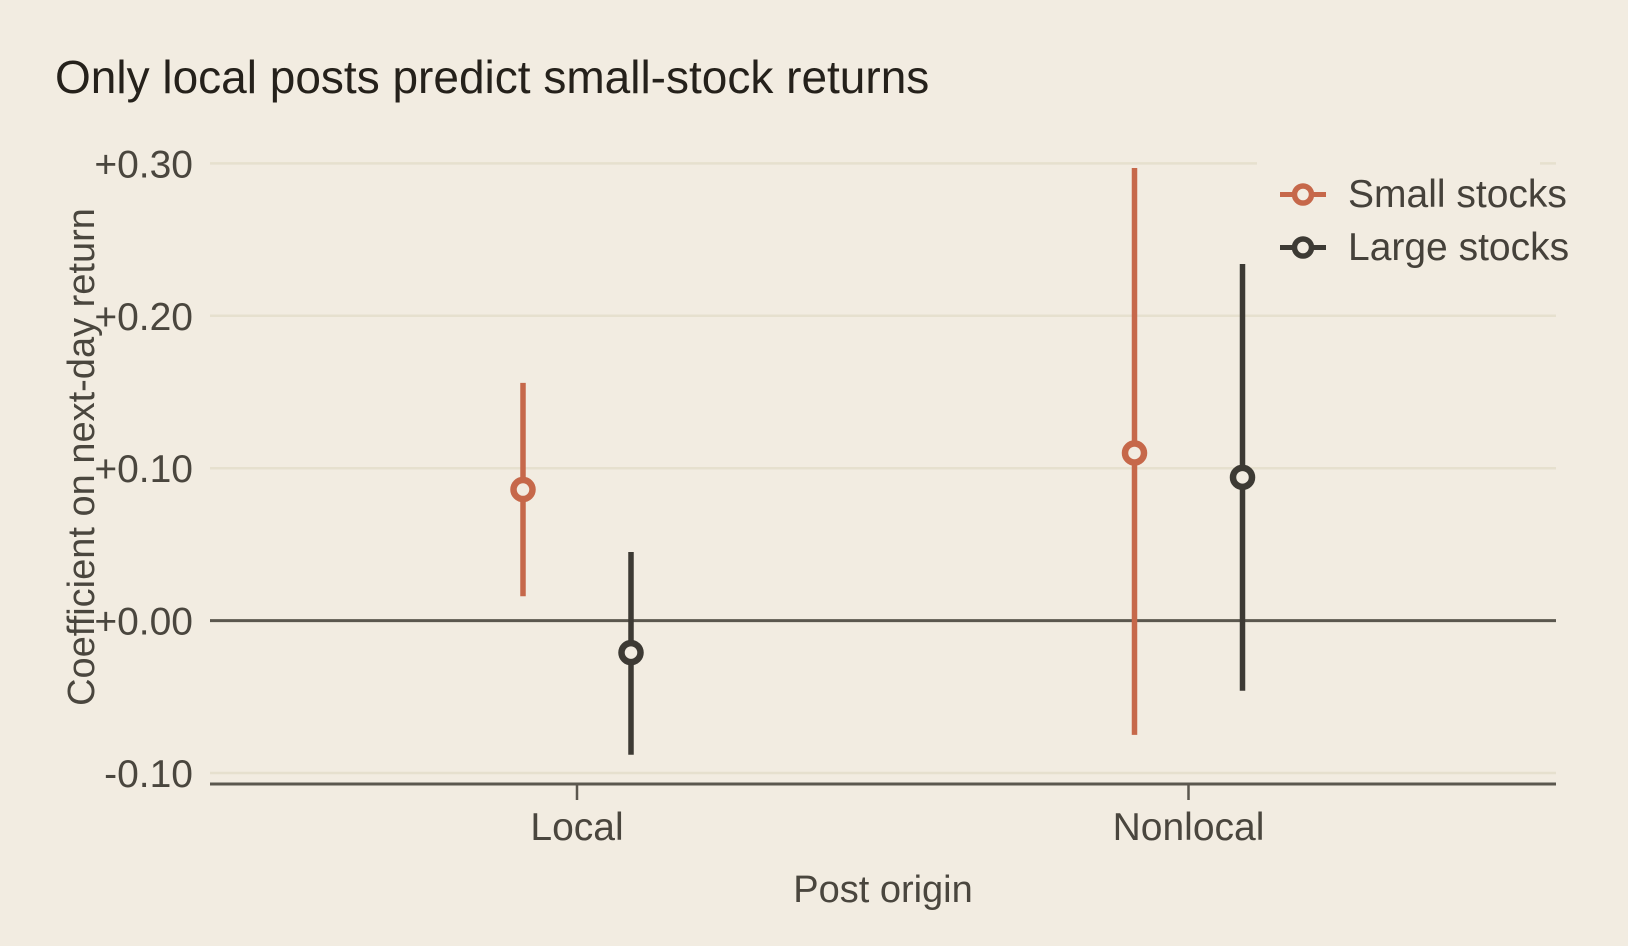 Image resolution: width=1628 pixels, height=946 pixels. I want to click on x-category-label: Local, so click(576, 827).